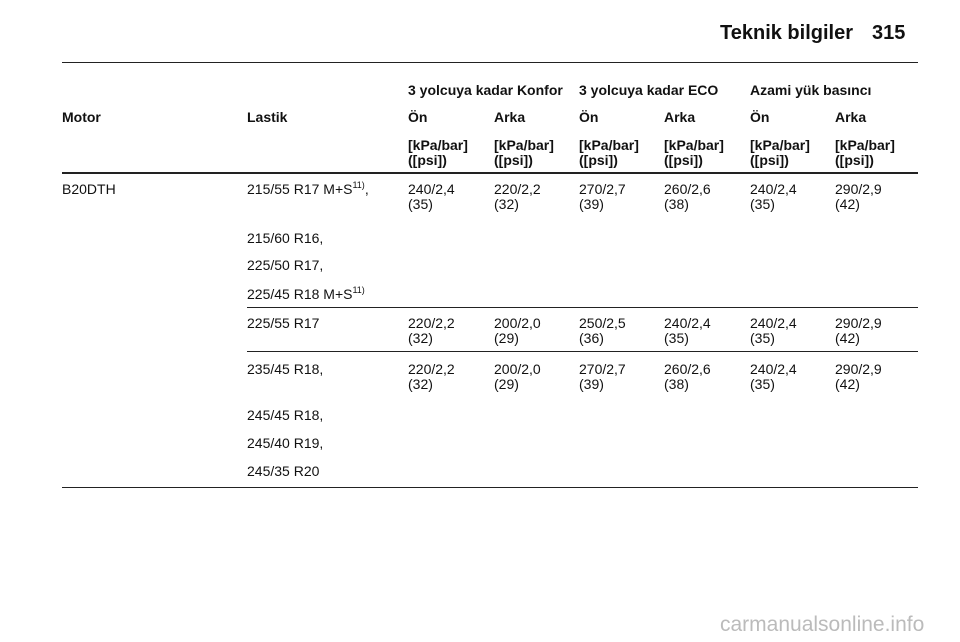  I want to click on tire: 225/55 R17, so click(283, 323).